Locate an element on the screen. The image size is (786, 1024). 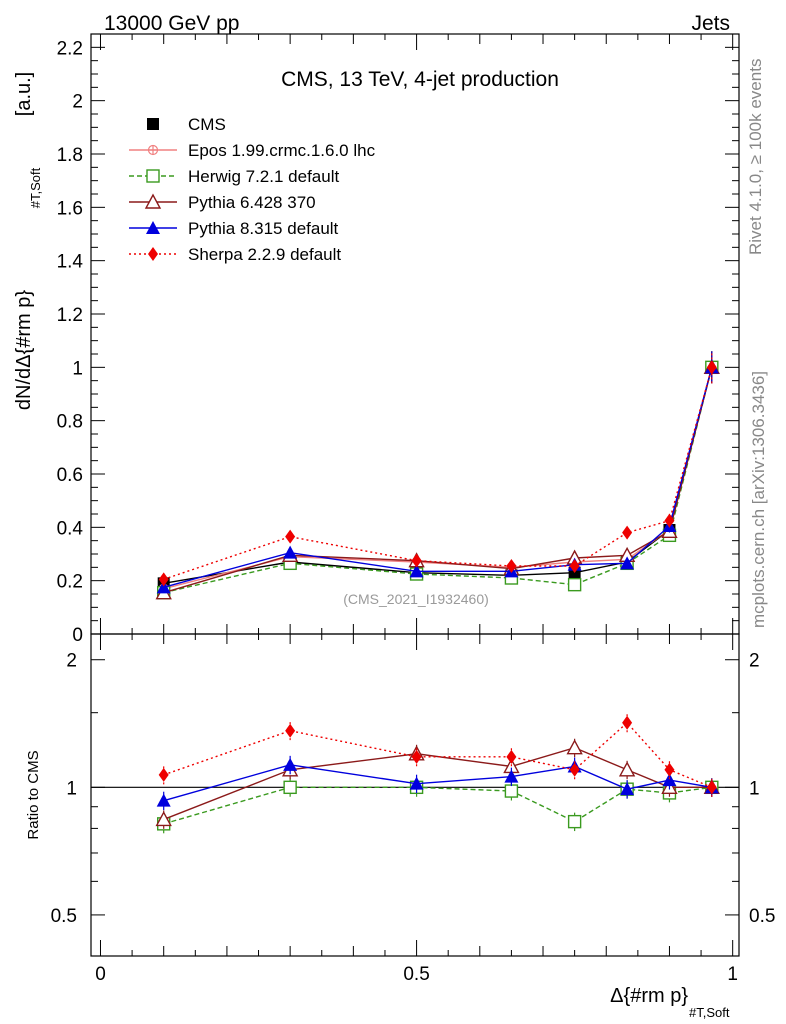
main-y-tick-label: 0.6 is located at coordinates (70, 475).